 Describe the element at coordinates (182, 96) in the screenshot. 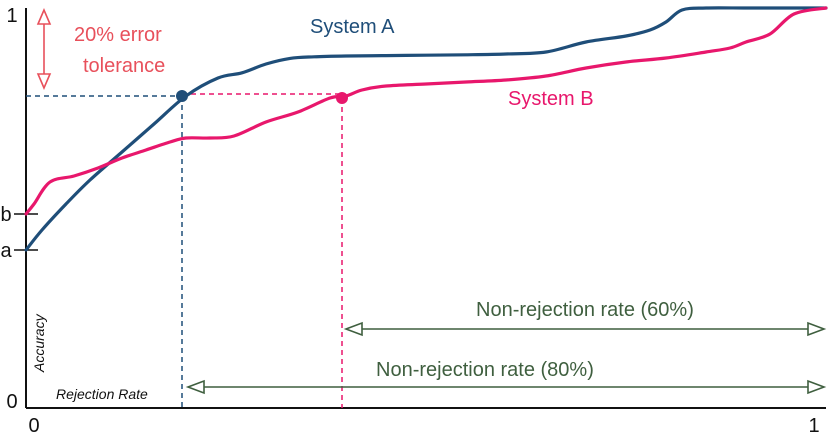

I see `point-system-a` at that location.